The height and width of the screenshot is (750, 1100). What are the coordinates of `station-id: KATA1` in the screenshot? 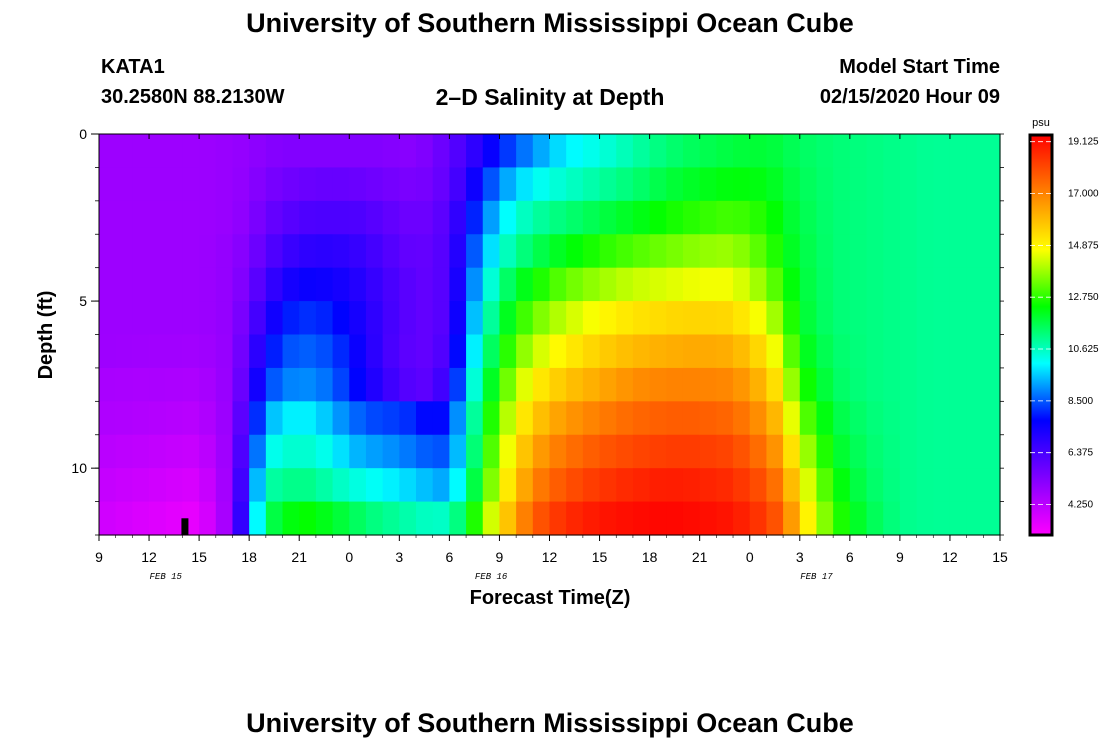 It's located at (133, 67).